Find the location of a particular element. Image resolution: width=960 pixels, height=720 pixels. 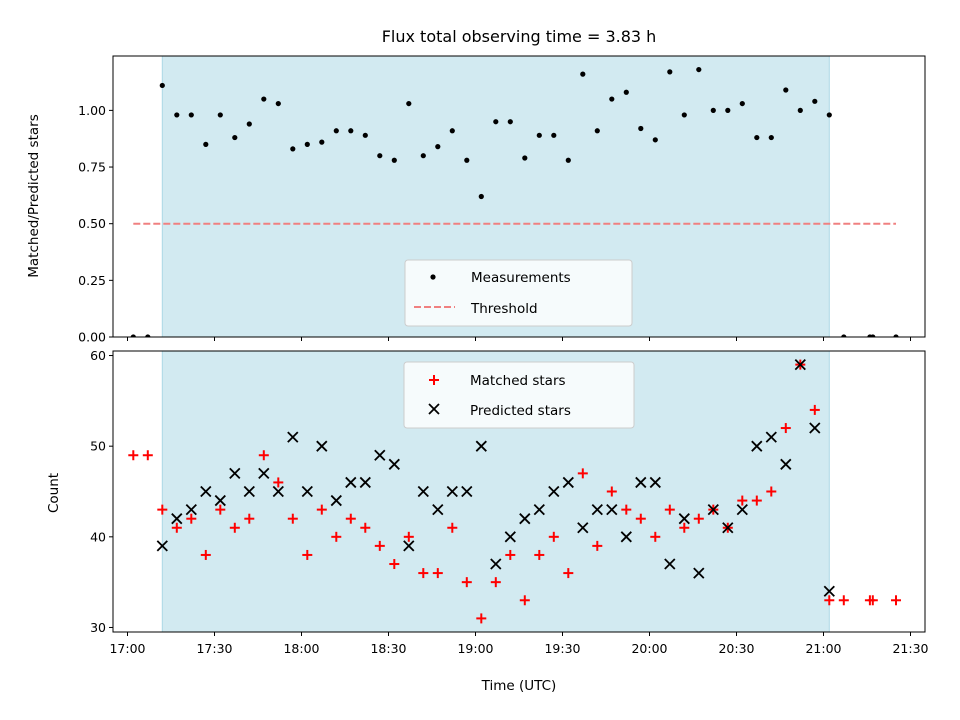

legend-predicted-marker-b is located at coordinates (434, 409).